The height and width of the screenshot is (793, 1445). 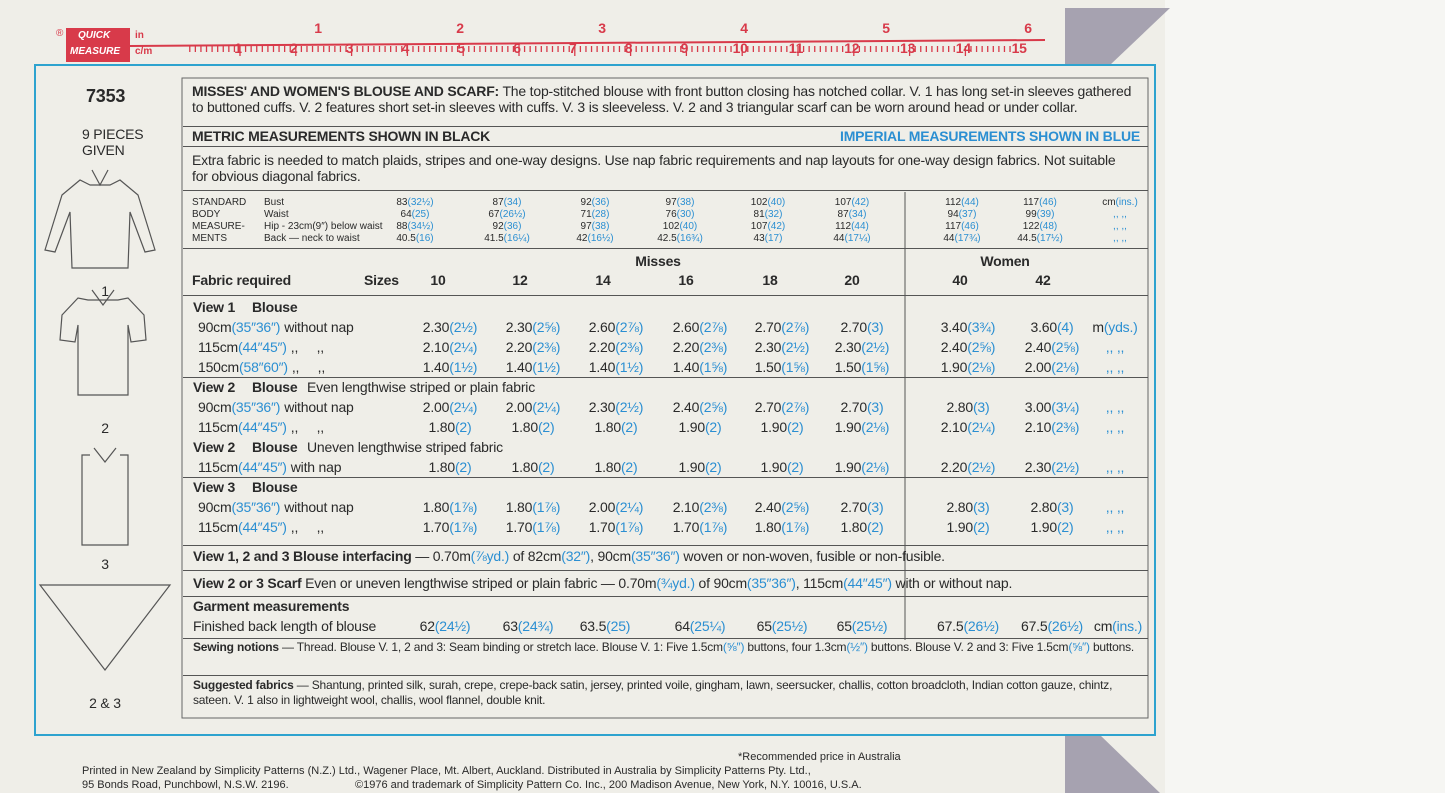 I want to click on metric: 1.70, so click(x=602, y=527).